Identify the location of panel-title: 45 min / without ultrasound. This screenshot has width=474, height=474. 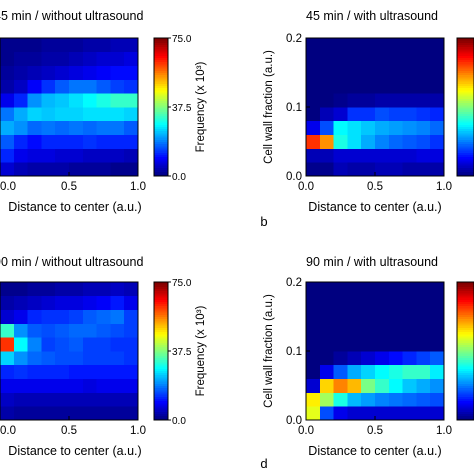
(71, 16).